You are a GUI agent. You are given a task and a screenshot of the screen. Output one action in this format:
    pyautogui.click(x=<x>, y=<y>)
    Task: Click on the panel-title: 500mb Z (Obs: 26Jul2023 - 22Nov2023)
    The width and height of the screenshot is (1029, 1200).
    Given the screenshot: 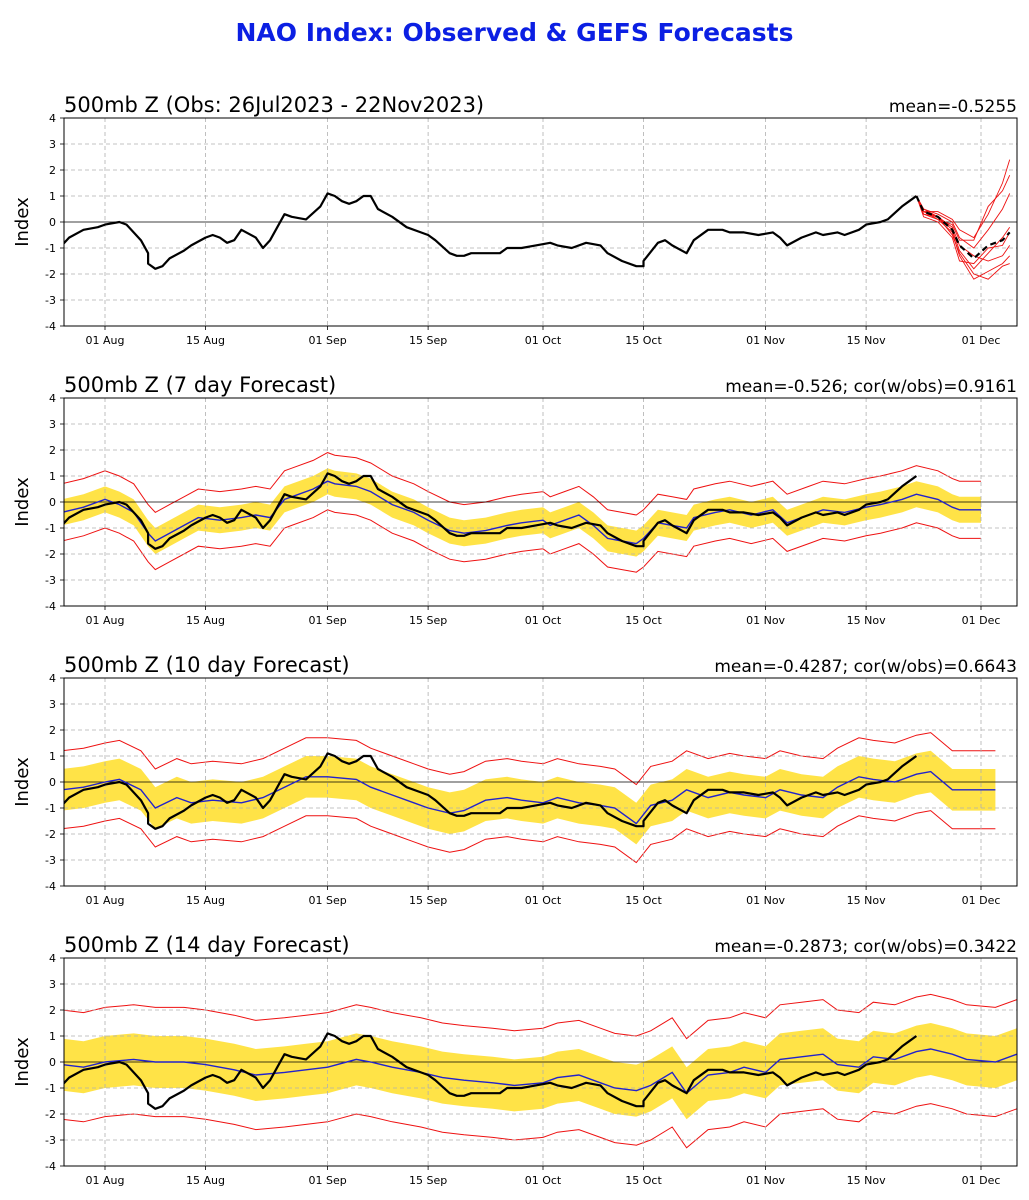 What is the action you would take?
    pyautogui.click(x=274, y=105)
    